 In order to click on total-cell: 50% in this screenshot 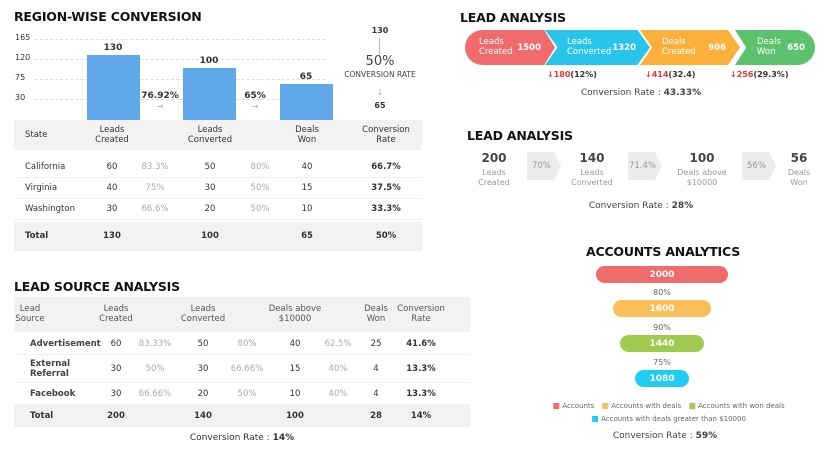, I will do `click(386, 235)`.